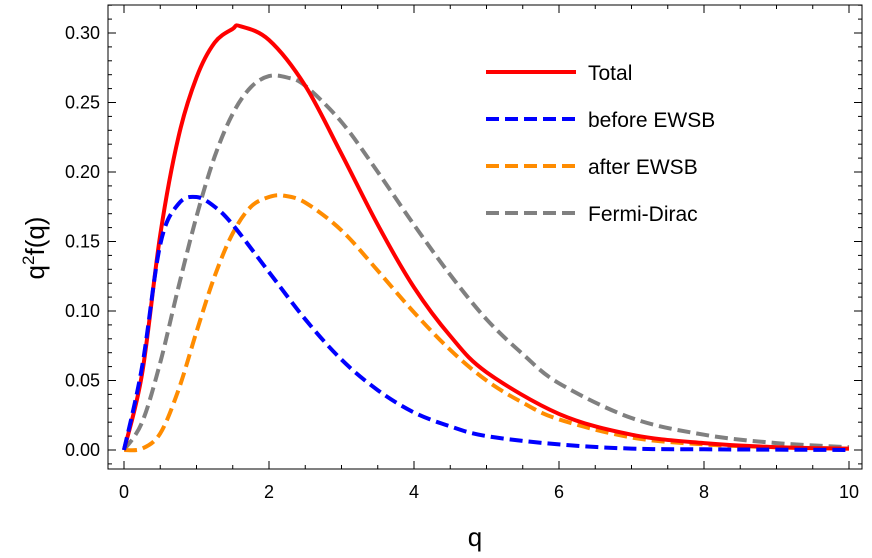 The width and height of the screenshot is (872, 558). I want to click on x-tick-label: 6, so click(559, 492).